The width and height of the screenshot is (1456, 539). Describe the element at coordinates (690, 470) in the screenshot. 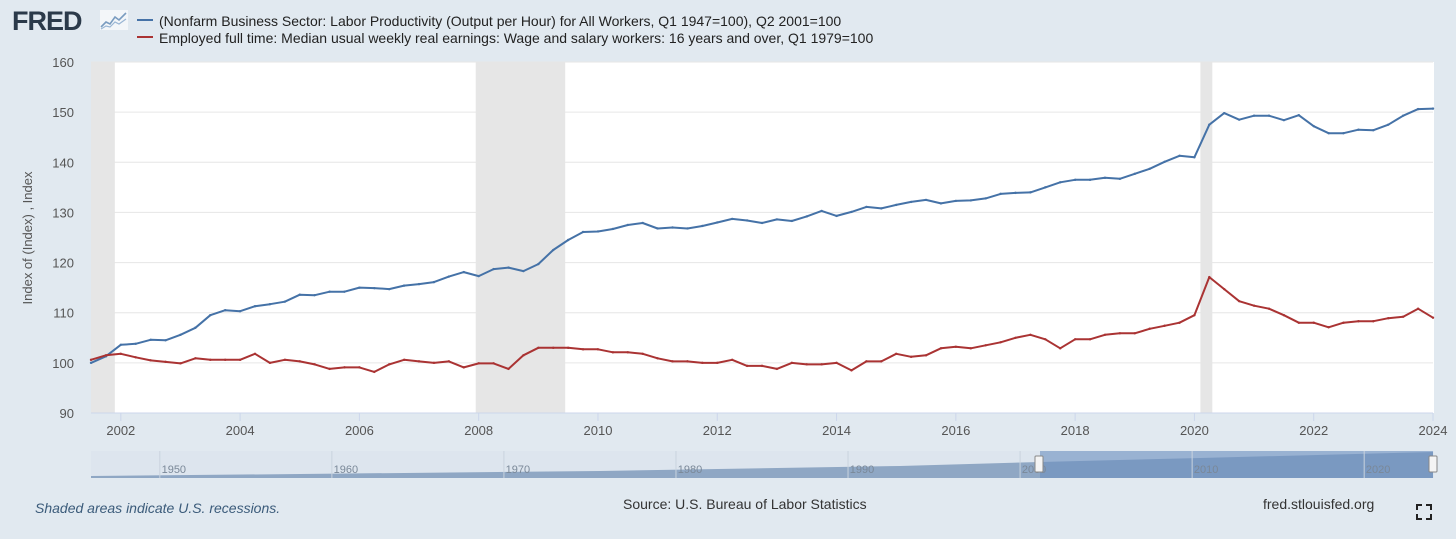

I see `navigator-tick-label: 1980` at that location.